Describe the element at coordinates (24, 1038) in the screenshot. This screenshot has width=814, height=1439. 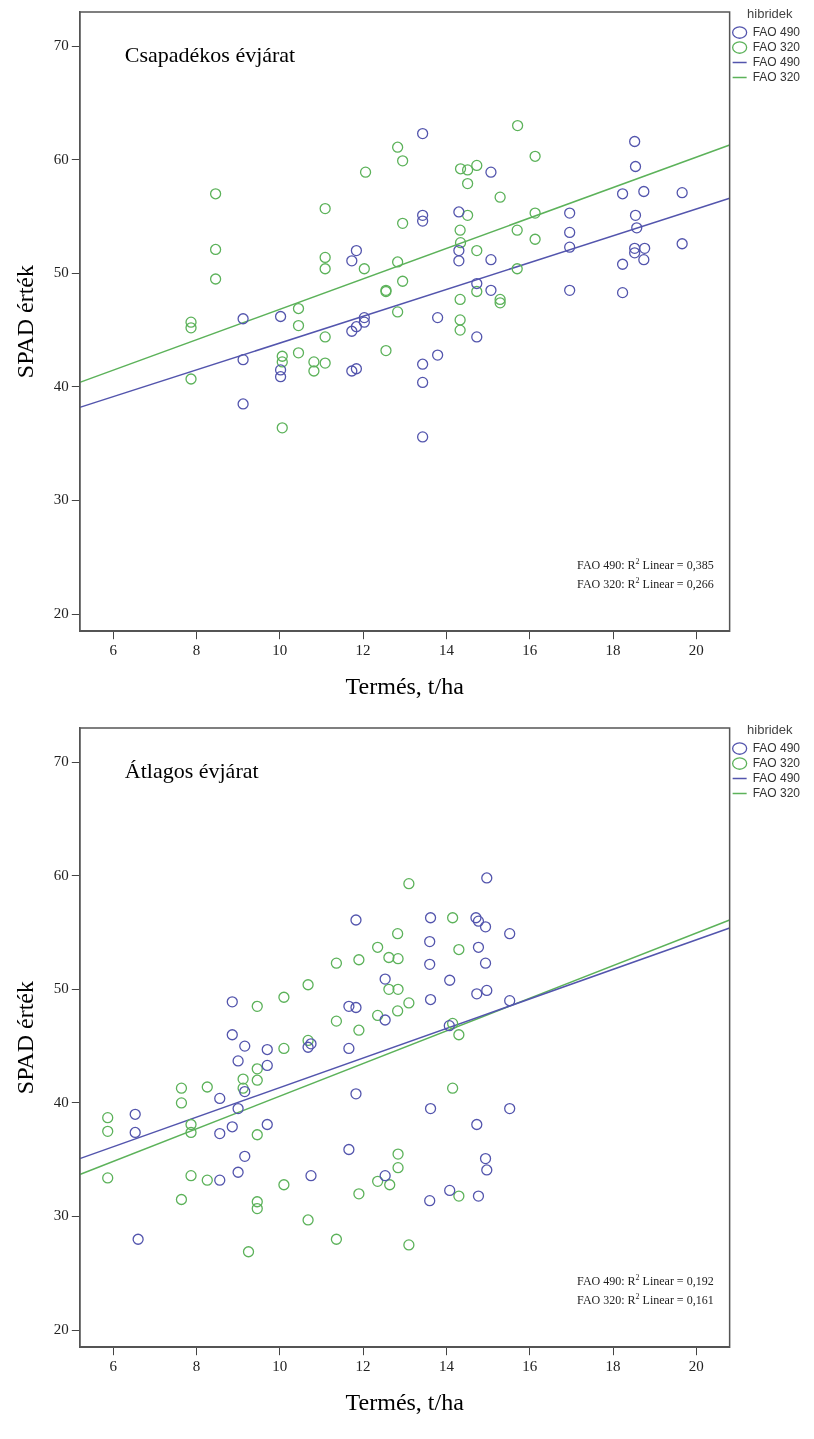
I see `y-axis-title: SPAD érték` at that location.